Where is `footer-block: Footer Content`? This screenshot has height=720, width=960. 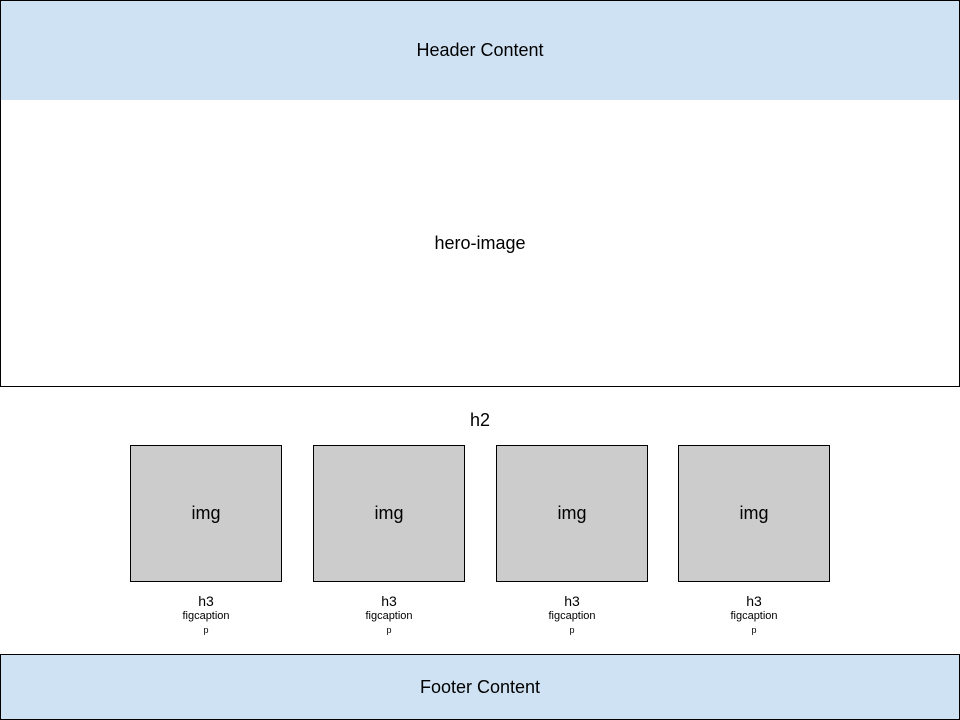
footer-block: Footer Content is located at coordinates (480, 687).